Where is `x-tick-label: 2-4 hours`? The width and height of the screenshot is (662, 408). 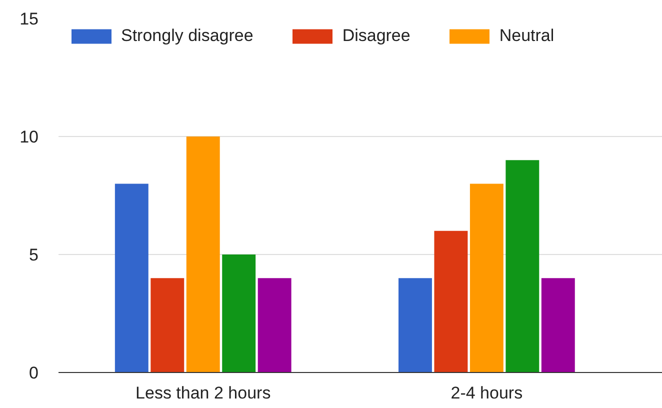
x-tick-label: 2-4 hours is located at coordinates (486, 393).